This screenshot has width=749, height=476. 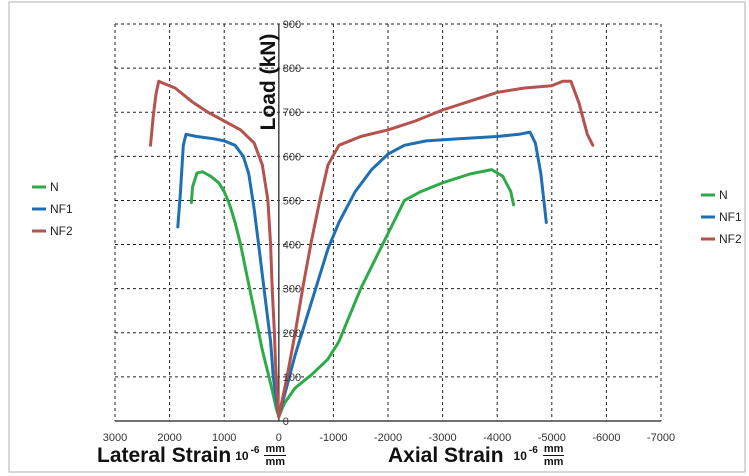 I want to click on lateral-unit-prefix: 10, so click(x=242, y=455).